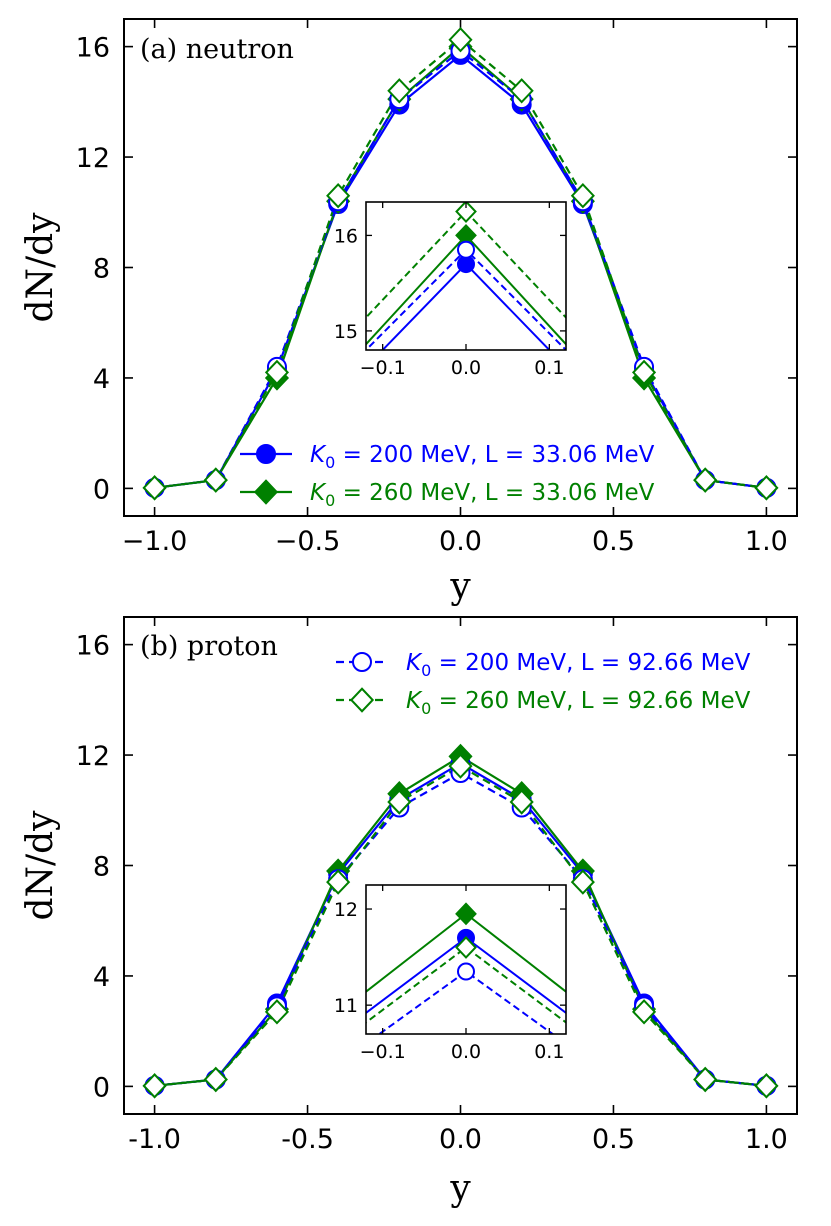 The height and width of the screenshot is (1226, 831). I want to click on legend-label: K0 = 260 MeV, L = 92.66 MeV, so click(578, 703).